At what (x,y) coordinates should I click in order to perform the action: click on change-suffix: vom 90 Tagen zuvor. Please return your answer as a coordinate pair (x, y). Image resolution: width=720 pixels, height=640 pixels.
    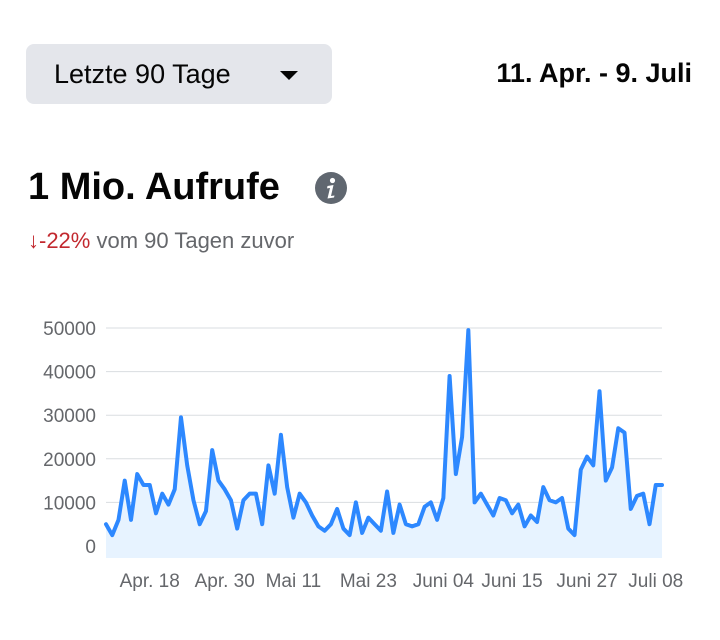
    Looking at the image, I should click on (192, 240).